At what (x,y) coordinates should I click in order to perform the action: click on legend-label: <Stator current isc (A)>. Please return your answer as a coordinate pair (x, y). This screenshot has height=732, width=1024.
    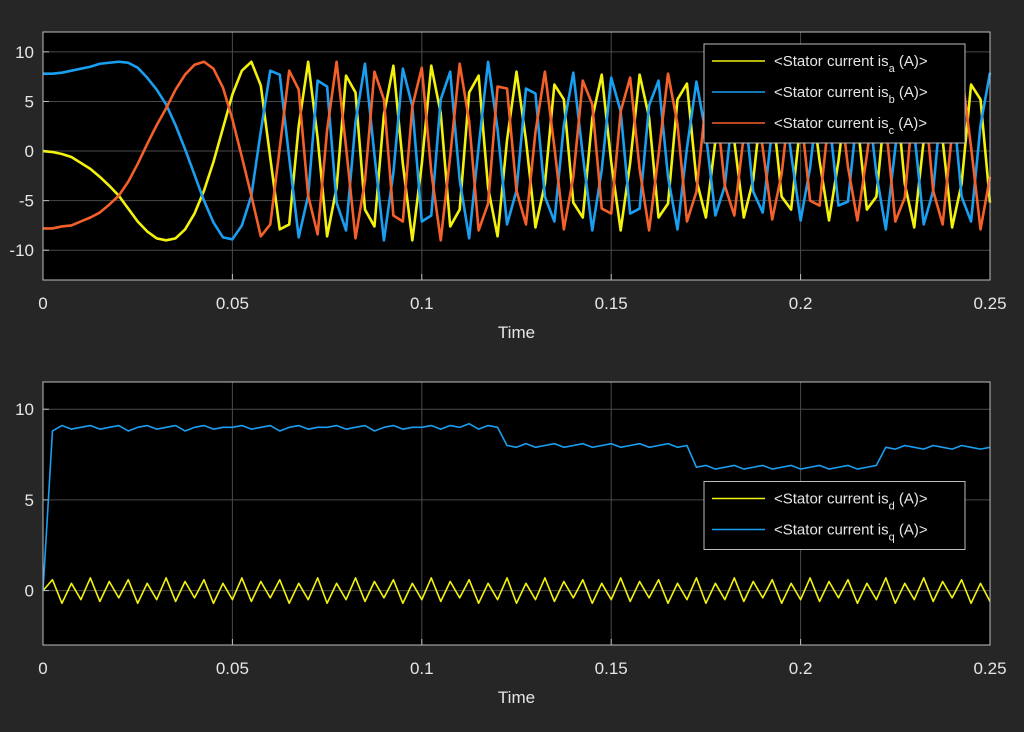
    Looking at the image, I should click on (850, 126).